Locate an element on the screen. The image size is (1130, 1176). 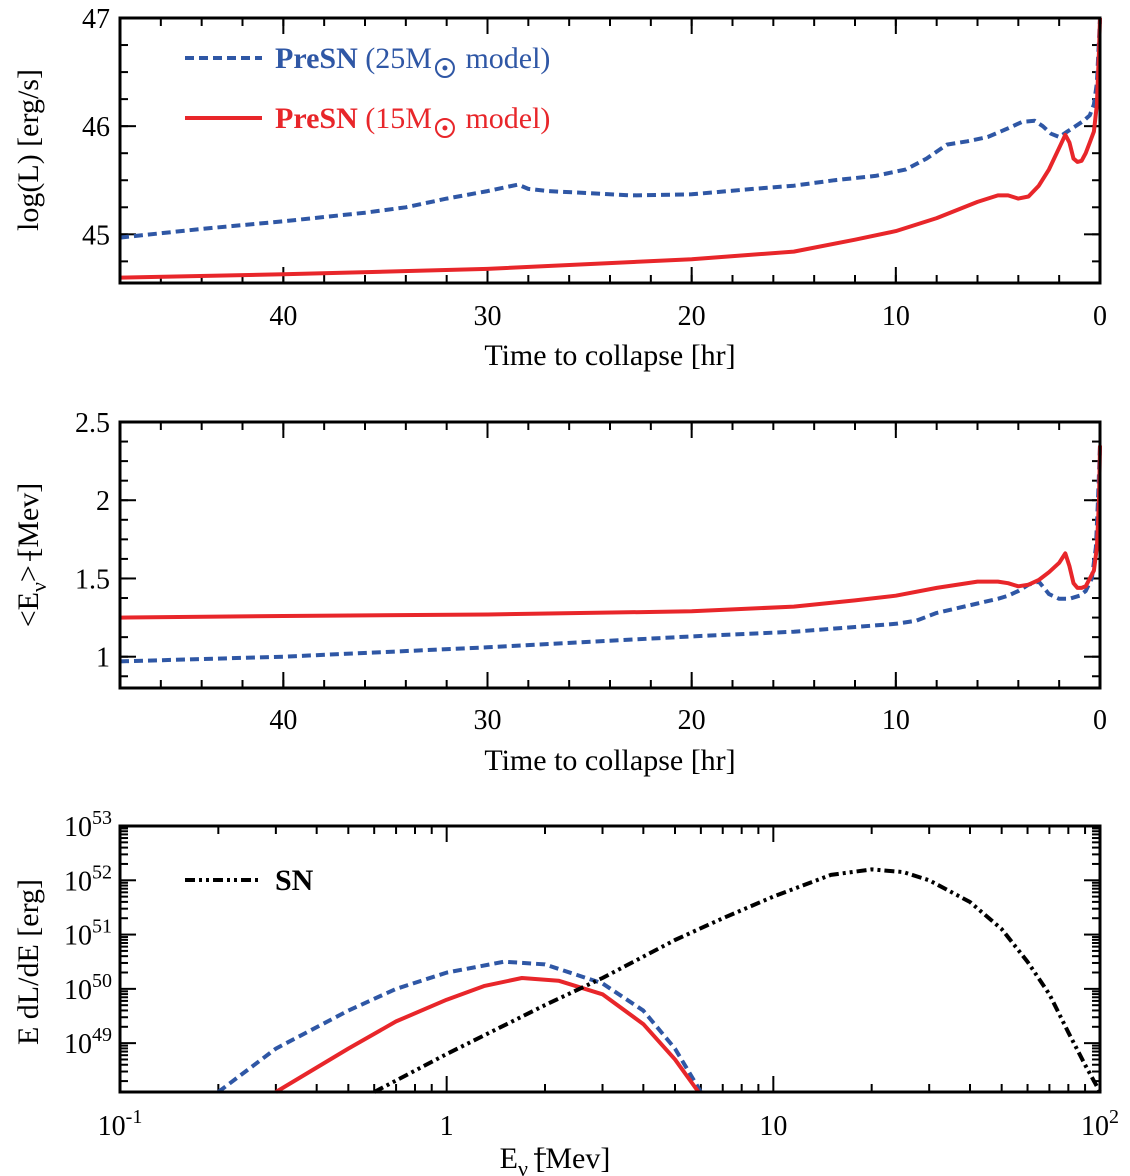
mean-energy-y-tick-label: 1.5 is located at coordinates (92, 579).